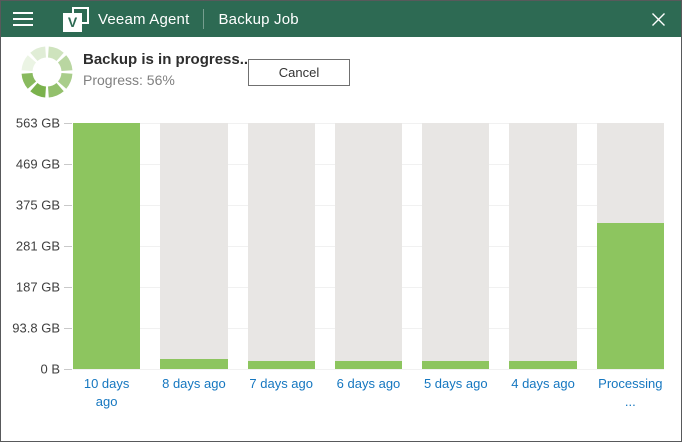  I want to click on veeam-logo-icon: V, so click(76, 19).